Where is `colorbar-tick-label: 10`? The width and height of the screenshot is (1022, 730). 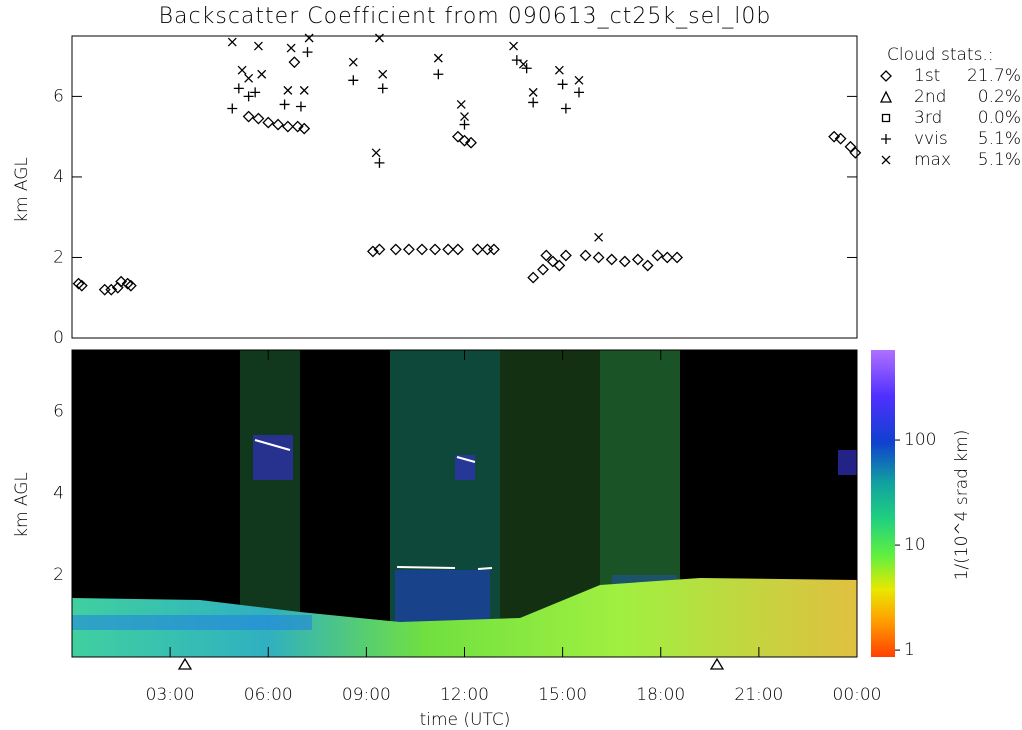 colorbar-tick-label: 10 is located at coordinates (915, 545).